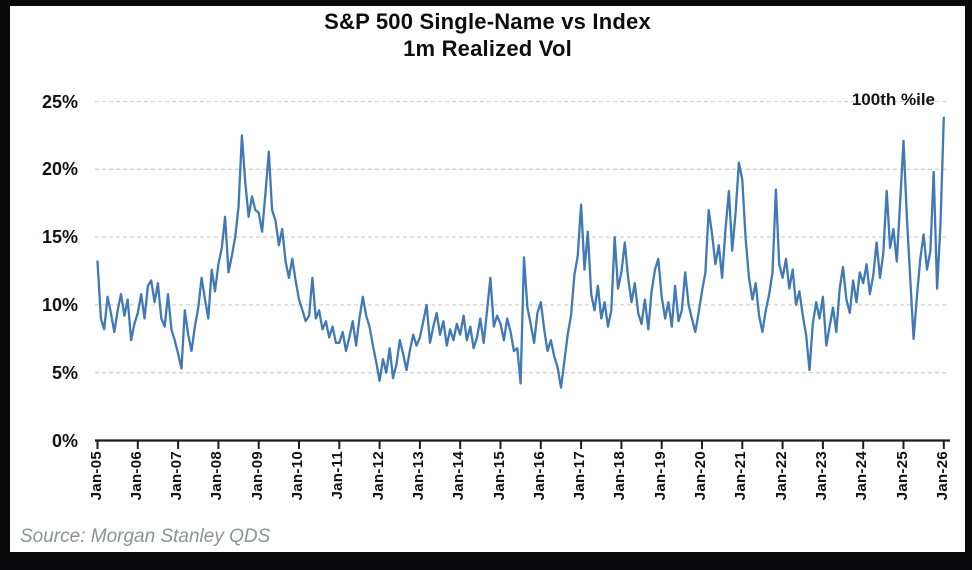  What do you see at coordinates (59, 237) in the screenshot?
I see `y-tick-label: 15%` at bounding box center [59, 237].